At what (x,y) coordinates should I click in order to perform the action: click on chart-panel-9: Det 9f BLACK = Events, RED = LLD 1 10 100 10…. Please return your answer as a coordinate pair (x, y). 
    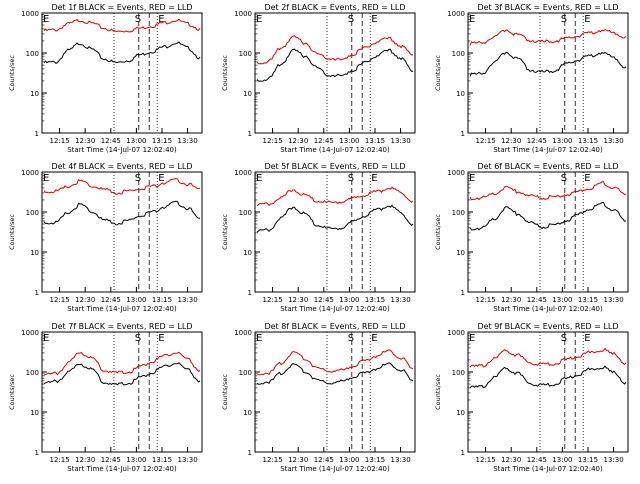
    Looking at the image, I should click on (531, 397).